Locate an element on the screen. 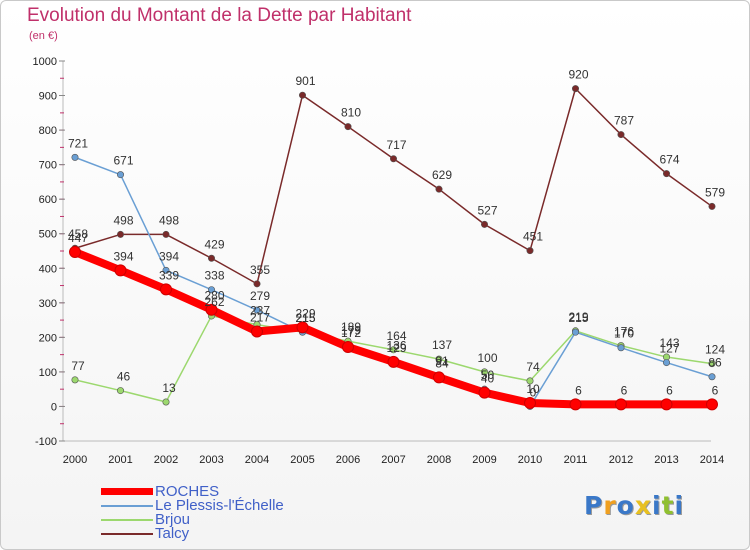 The width and height of the screenshot is (750, 550). data-label: 394 is located at coordinates (169, 256).